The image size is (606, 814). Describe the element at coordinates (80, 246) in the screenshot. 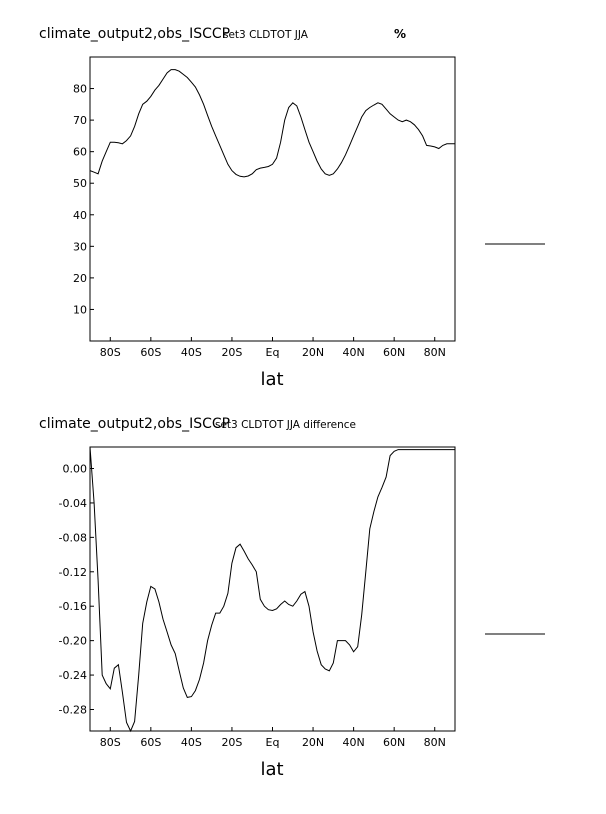

I see `y-tick-label: 30` at that location.